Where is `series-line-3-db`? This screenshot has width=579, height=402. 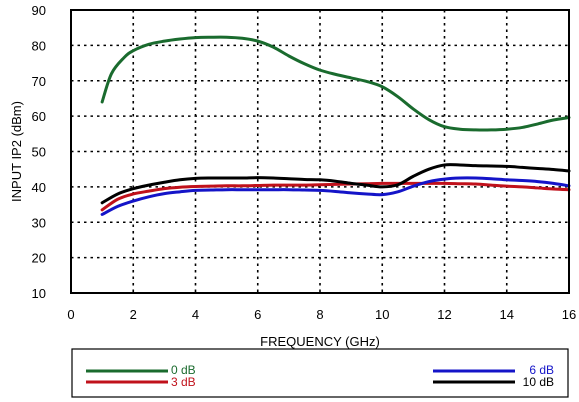 series-line-3-db is located at coordinates (335, 196).